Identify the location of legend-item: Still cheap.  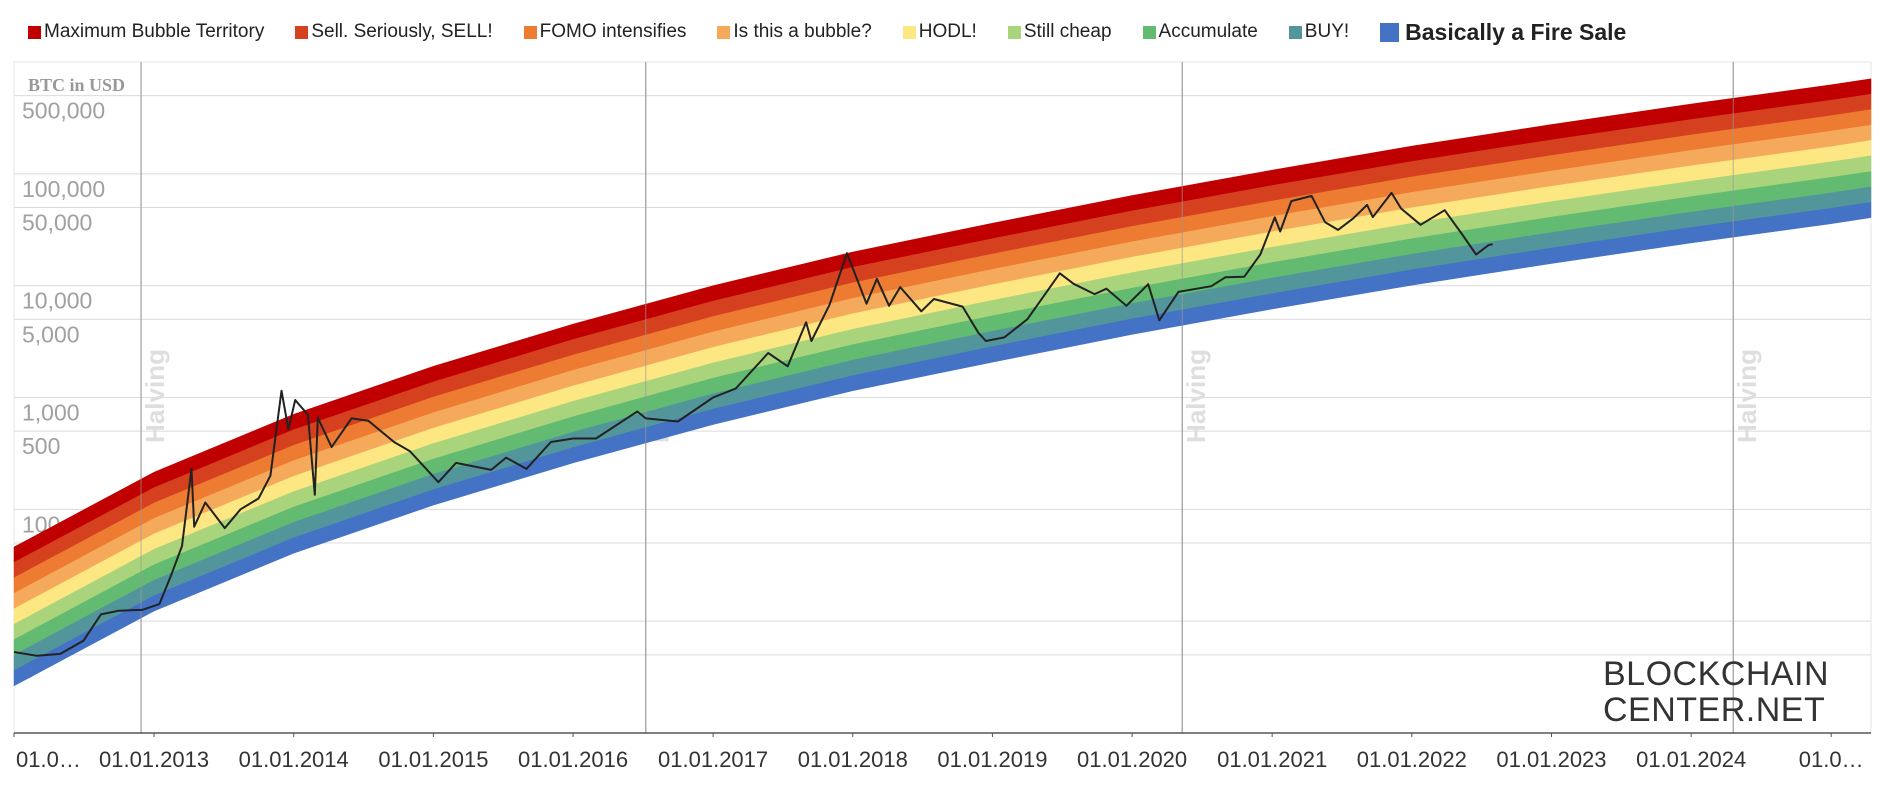
(1059, 32).